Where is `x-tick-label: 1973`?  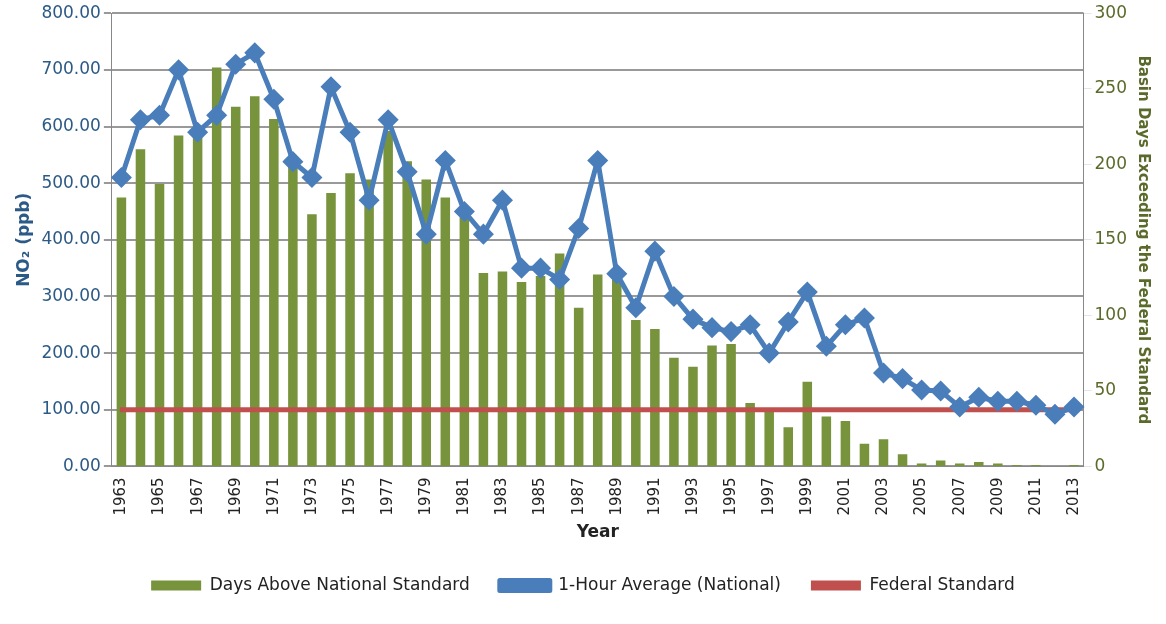
x-tick-label: 1973 is located at coordinates (310, 496).